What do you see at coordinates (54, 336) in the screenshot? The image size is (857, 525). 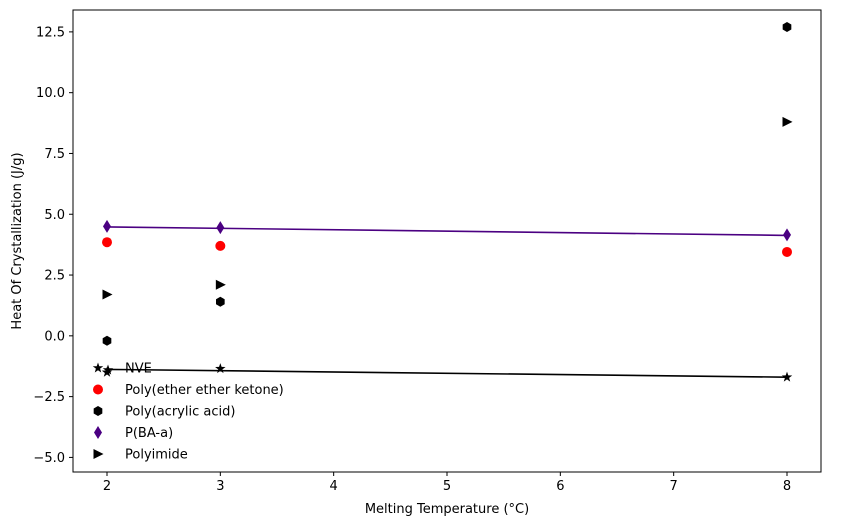 I see `y-tick-label: 0.0` at bounding box center [54, 336].